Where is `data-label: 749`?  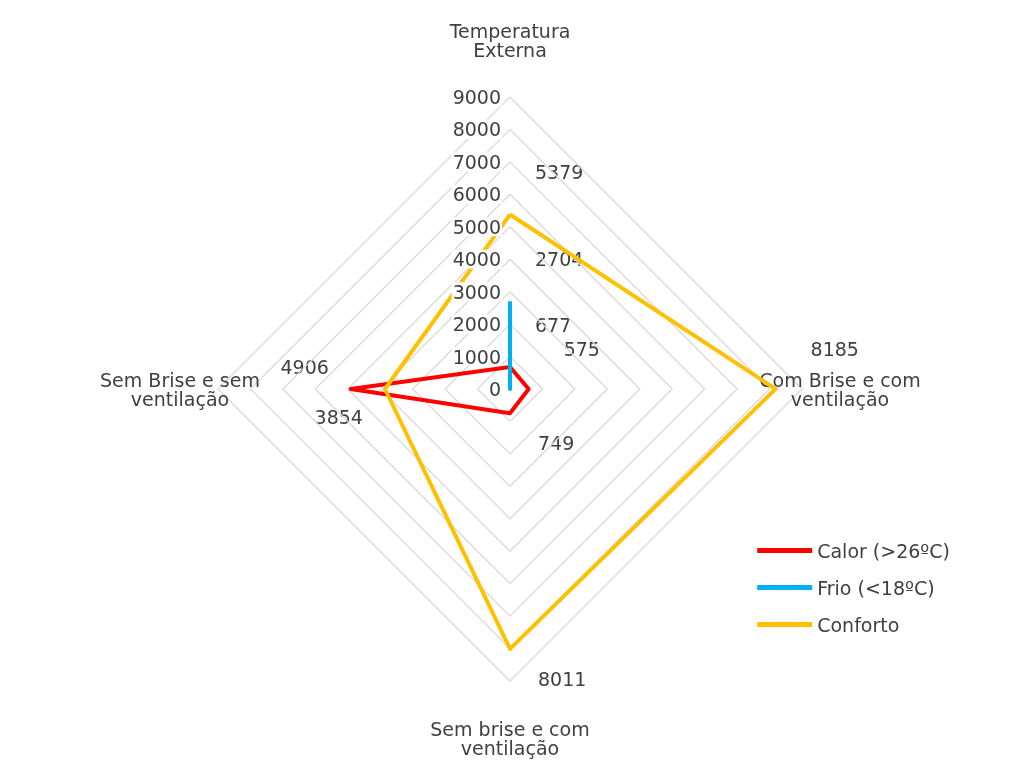 data-label: 749 is located at coordinates (556, 443).